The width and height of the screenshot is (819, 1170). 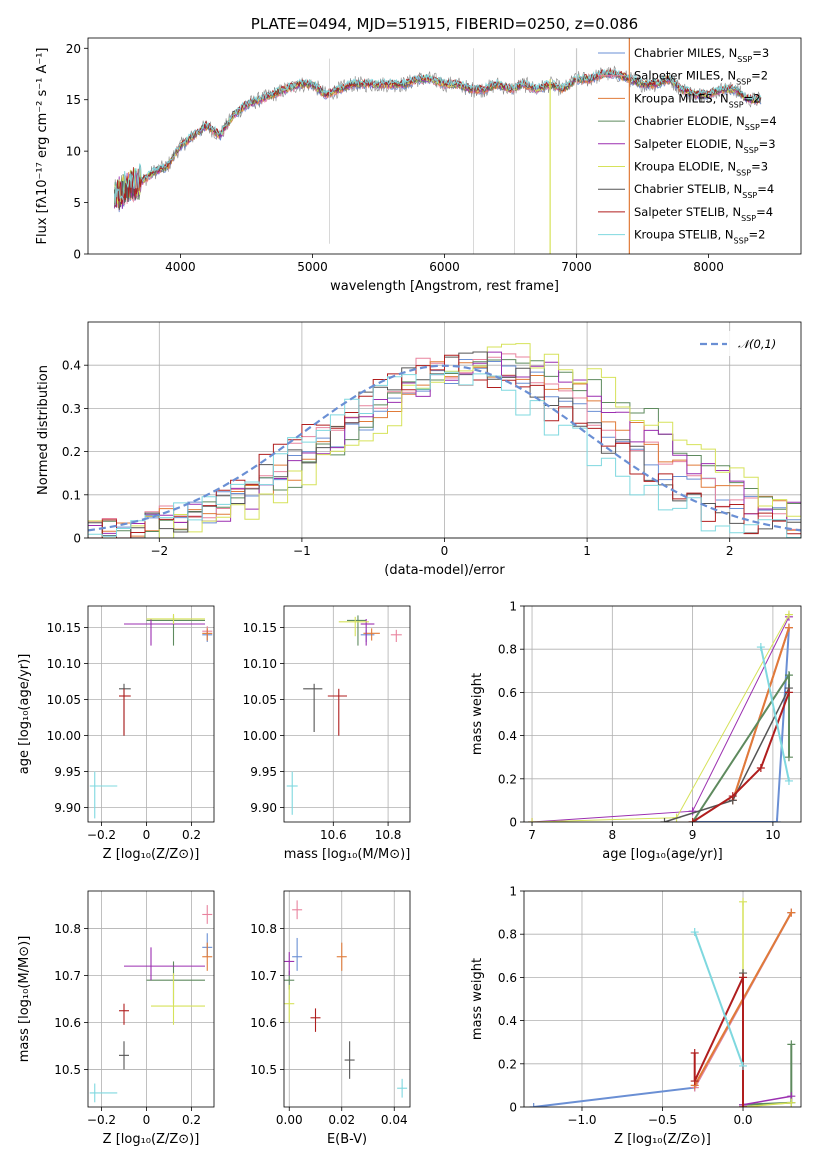 What do you see at coordinates (761, 235) in the screenshot?
I see `legend-count-value: 2` at bounding box center [761, 235].